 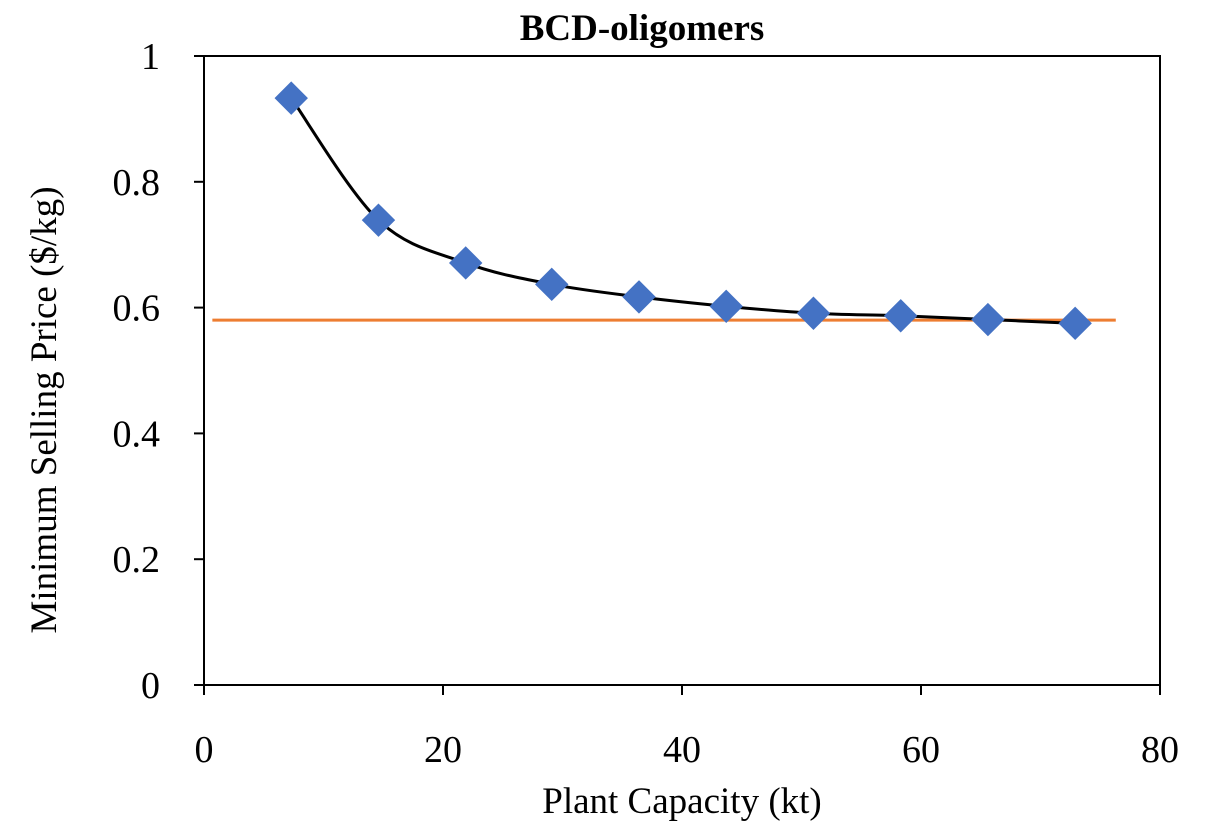 I want to click on y-tick-label: 0.2, so click(x=137, y=560).